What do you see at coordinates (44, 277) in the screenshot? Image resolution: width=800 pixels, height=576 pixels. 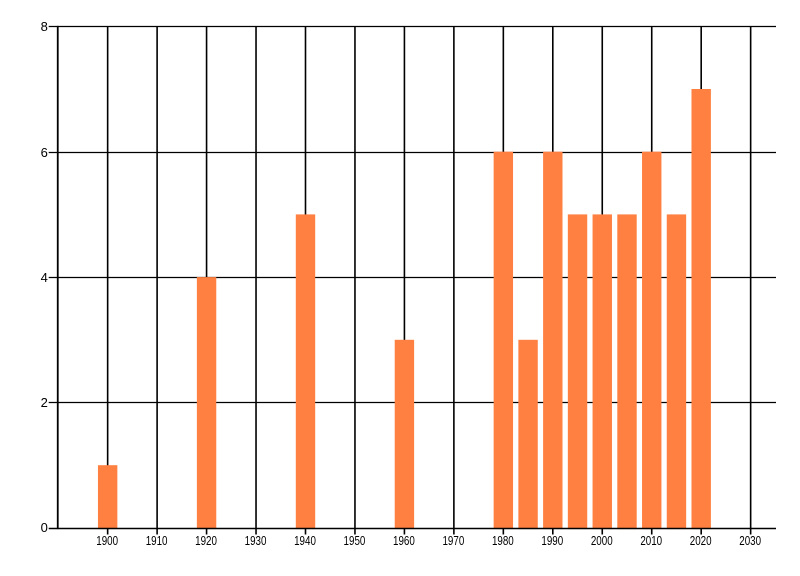 I see `svg-text: 4` at bounding box center [44, 277].